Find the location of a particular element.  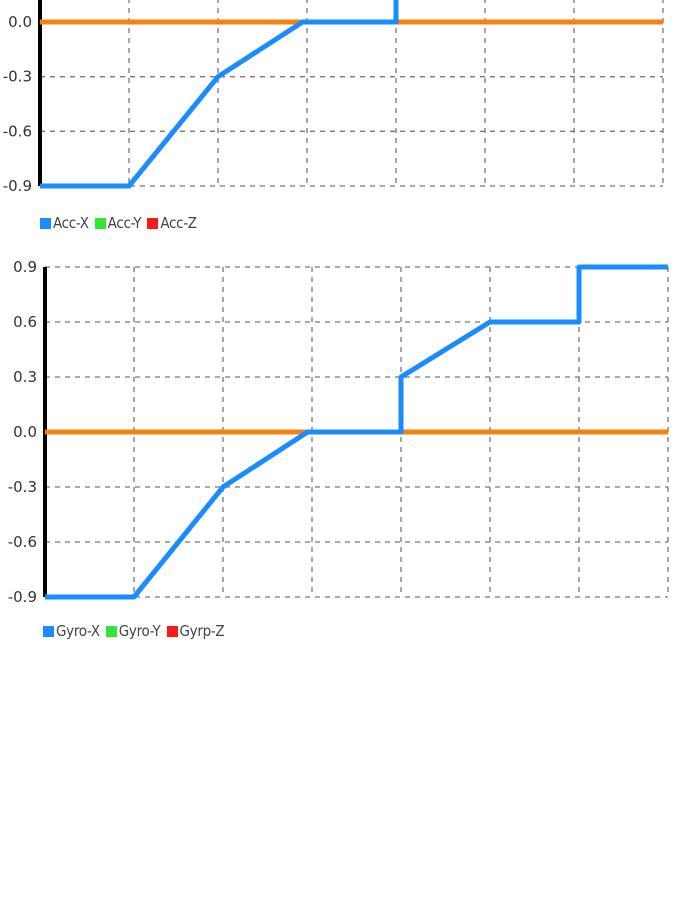

legend-label: Gyrp-Z is located at coordinates (202, 631).